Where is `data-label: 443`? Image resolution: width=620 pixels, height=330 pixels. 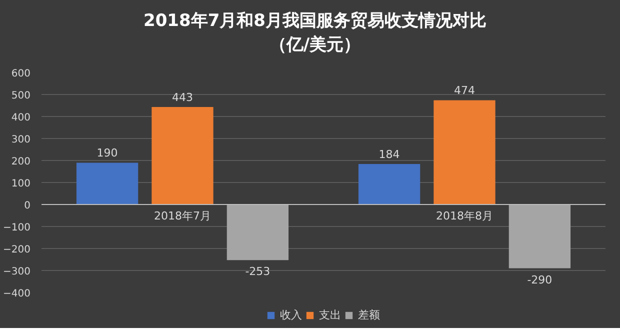
data-label: 443 is located at coordinates (182, 97).